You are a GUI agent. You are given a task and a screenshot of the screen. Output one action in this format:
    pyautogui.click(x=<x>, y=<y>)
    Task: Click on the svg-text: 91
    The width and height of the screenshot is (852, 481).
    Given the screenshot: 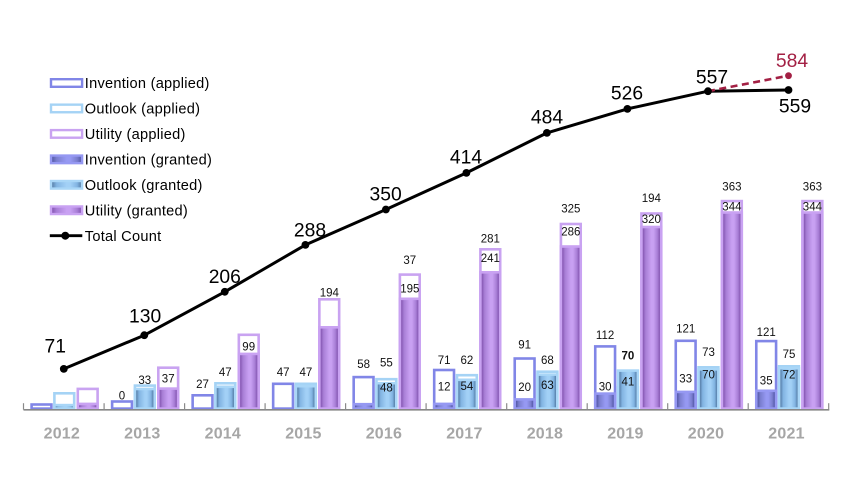 What is the action you would take?
    pyautogui.click(x=524, y=345)
    